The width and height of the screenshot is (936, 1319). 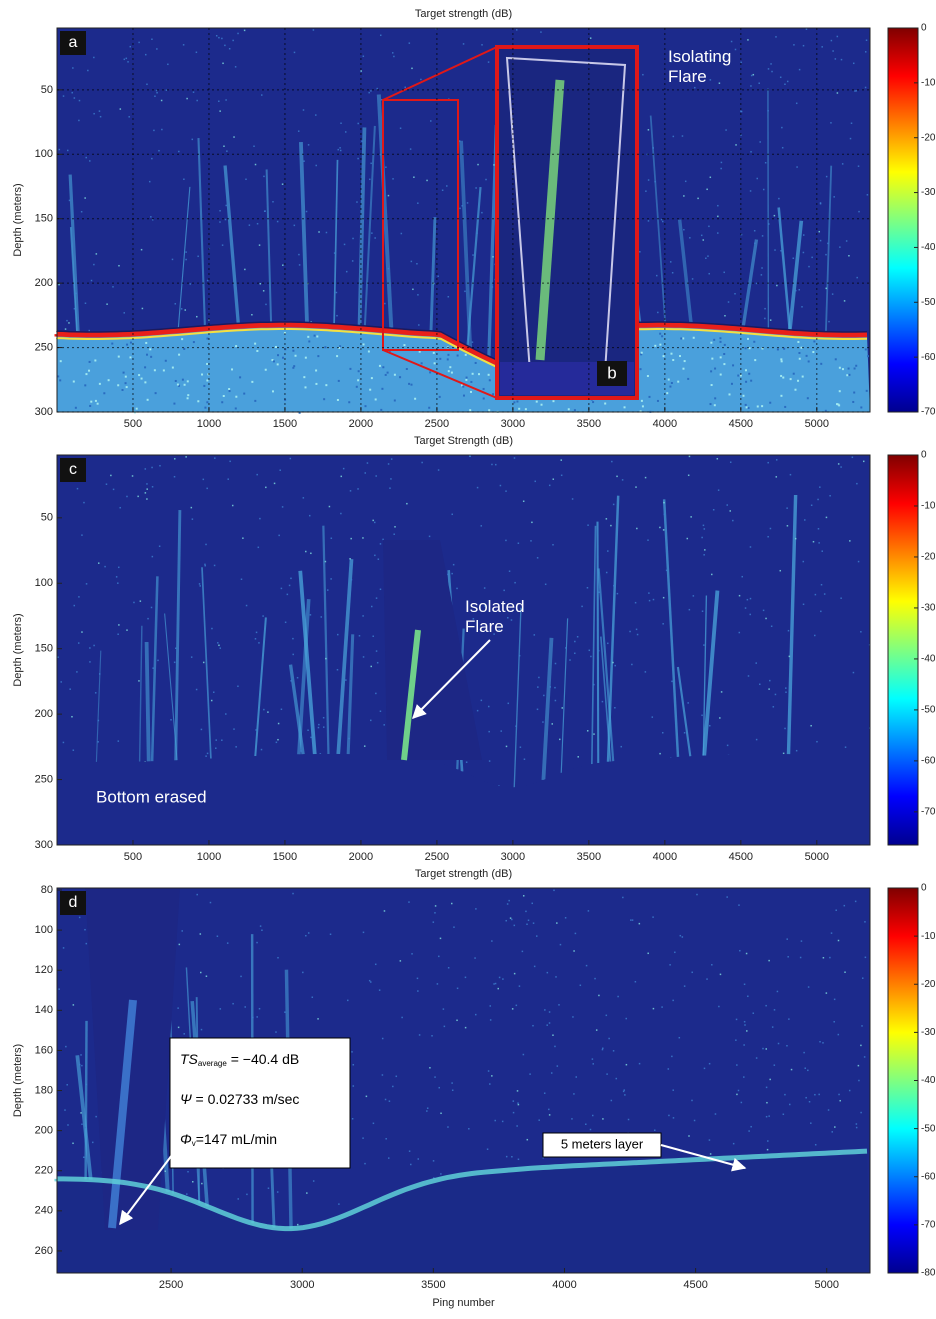 What do you see at coordinates (246, 1099) in the screenshot?
I see `stats-text: = 0.02733 m/sec` at bounding box center [246, 1099].